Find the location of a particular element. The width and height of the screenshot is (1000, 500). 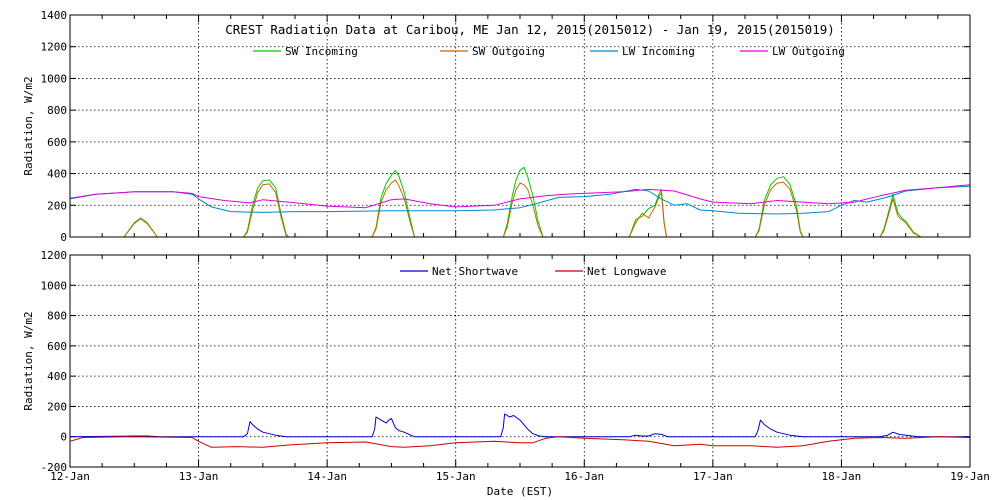

x-tick-label: 12-Jan is located at coordinates (70, 476).